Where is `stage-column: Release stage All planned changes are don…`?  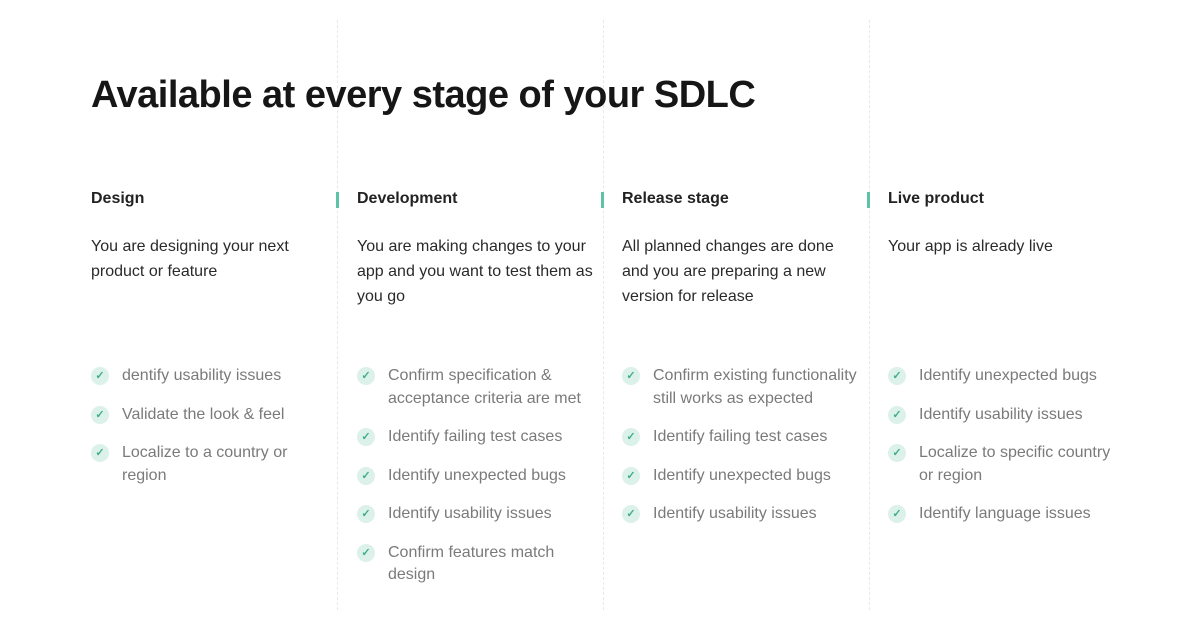
stage-column: Release stage All planned changes are don… is located at coordinates (731, 365).